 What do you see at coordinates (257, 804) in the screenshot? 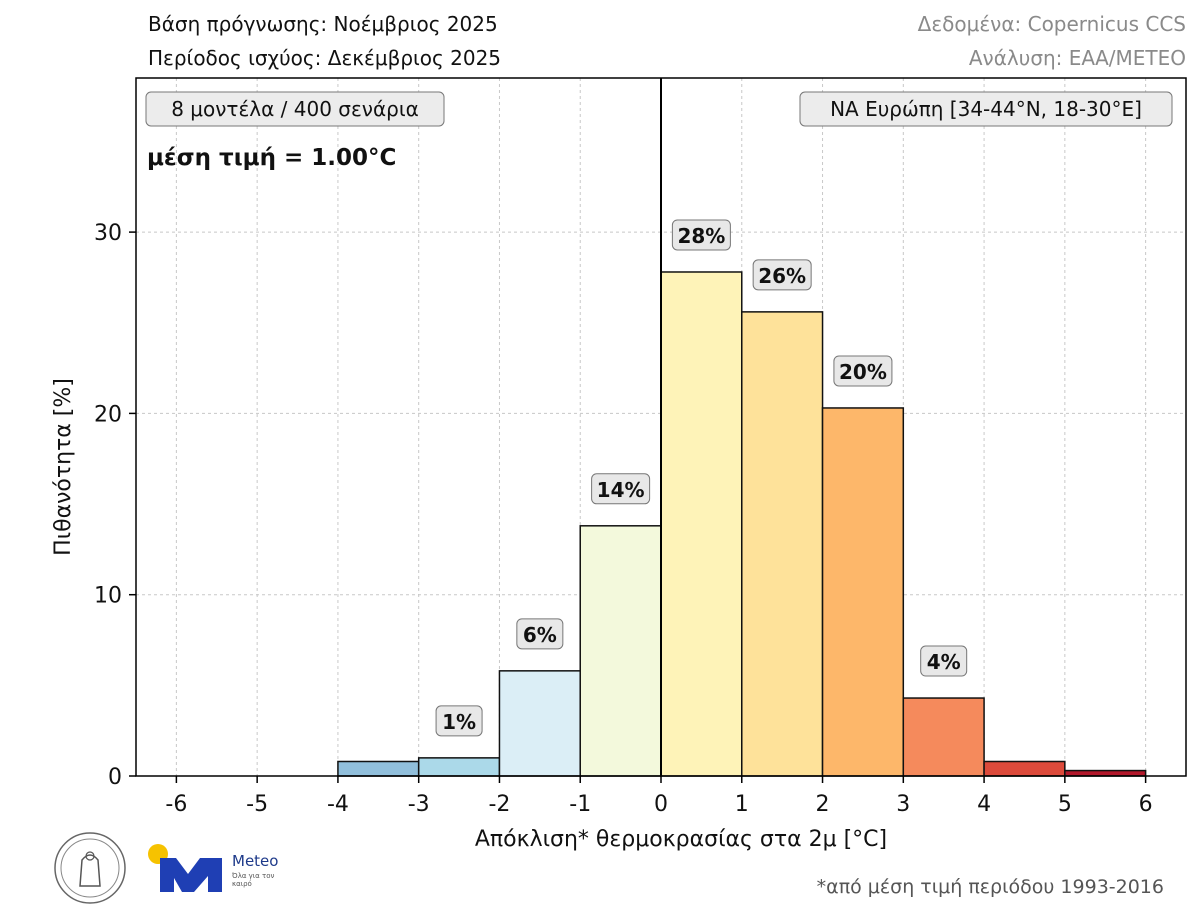
I see `x-tick-label: -5` at bounding box center [257, 804].